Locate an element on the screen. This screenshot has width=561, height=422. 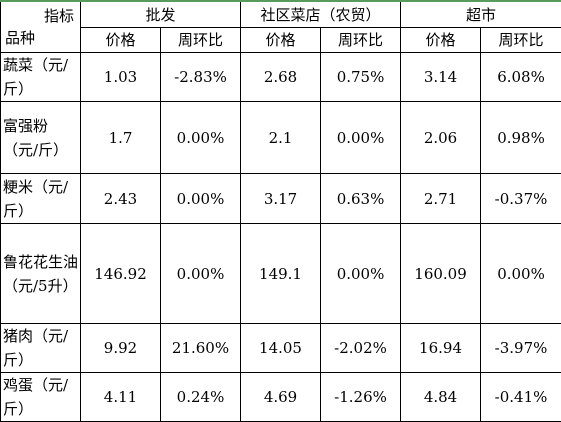
table-cell: 14.05 is located at coordinates (281, 348).